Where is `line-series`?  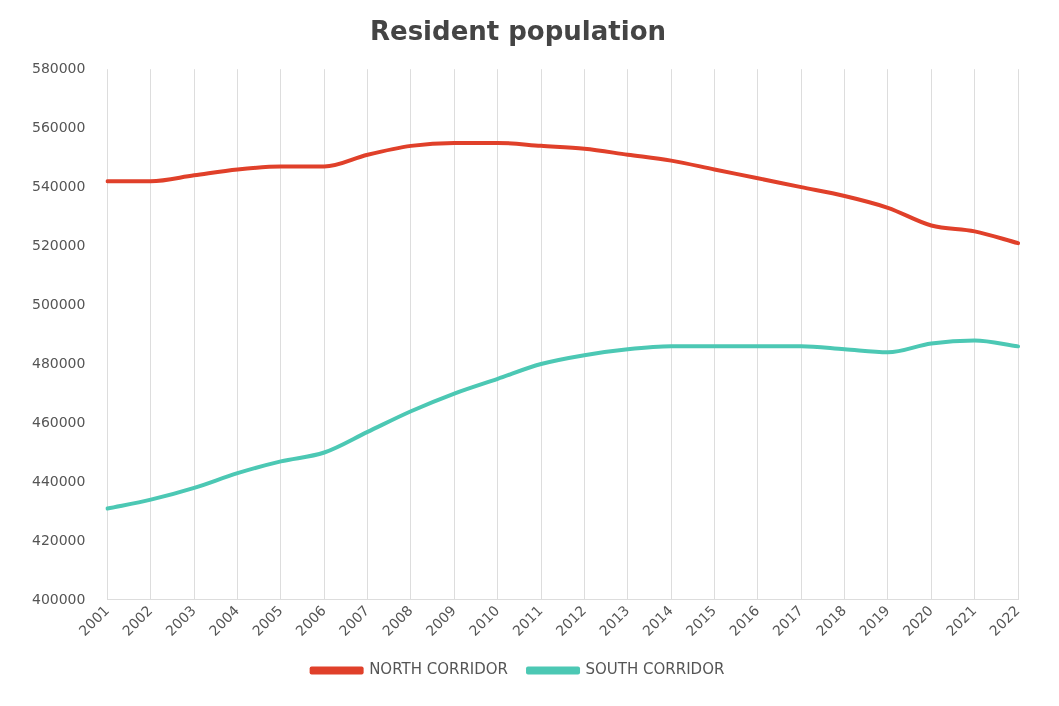
line-series is located at coordinates (562, 193).